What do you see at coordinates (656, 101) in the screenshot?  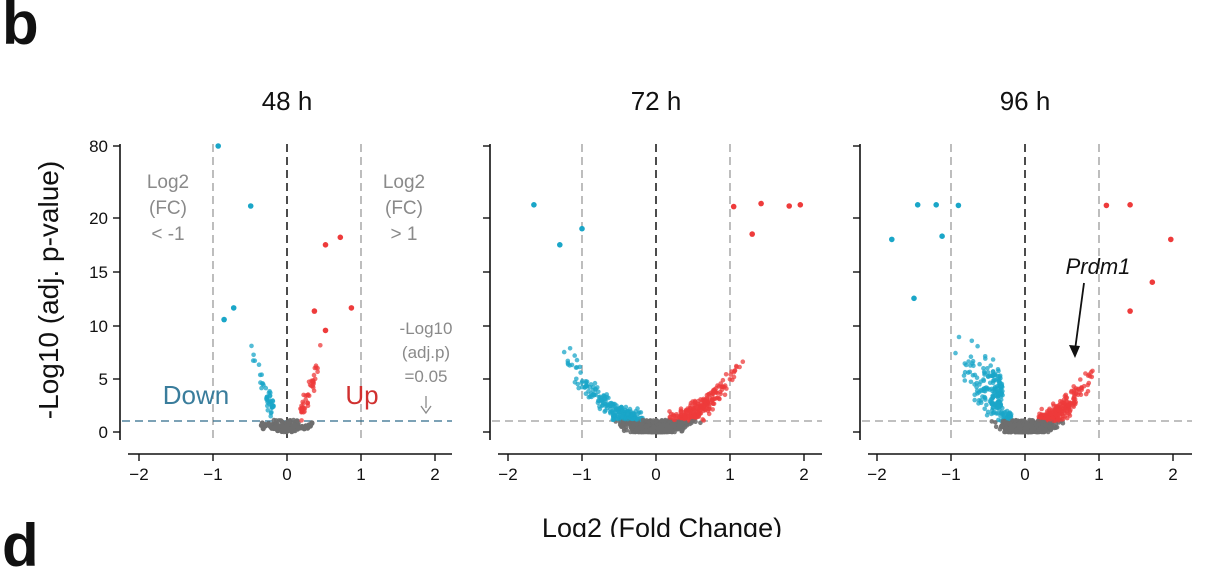 I see `panel-title: 72 h` at bounding box center [656, 101].